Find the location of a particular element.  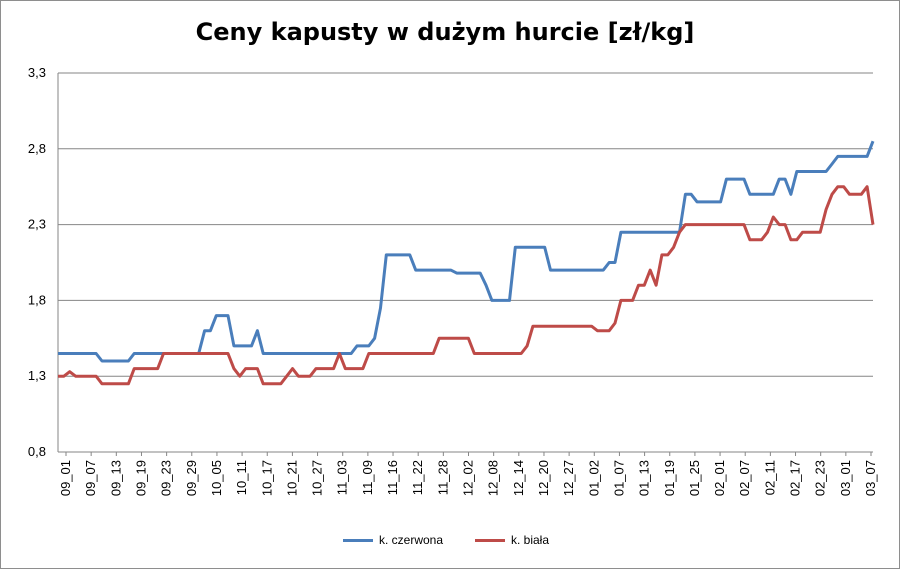

x-tick-label: 01_13 is located at coordinates (644, 478).